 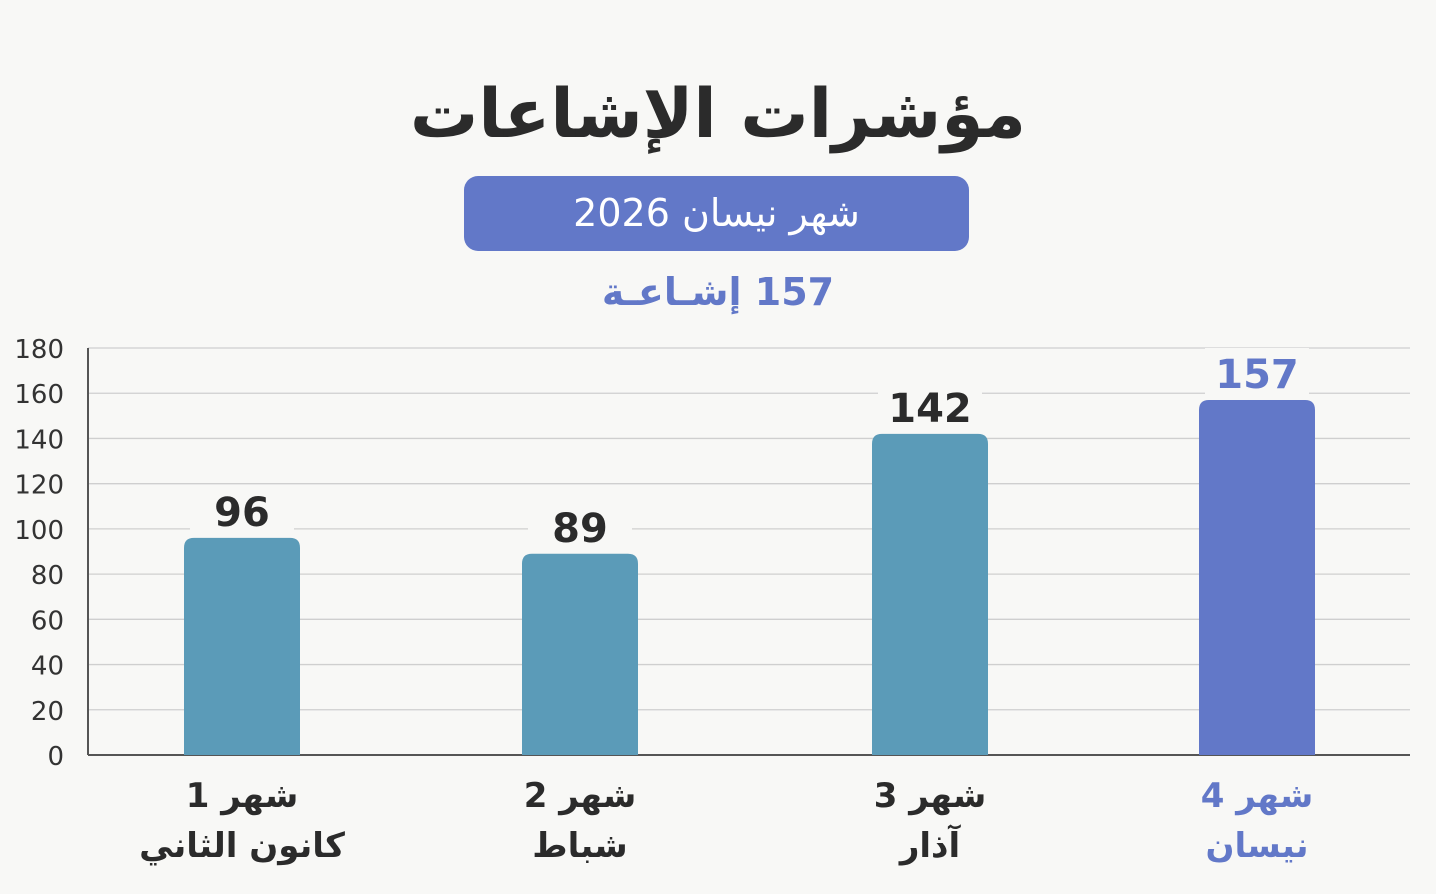 I want to click on y-tick-label: 120, so click(x=39, y=486).